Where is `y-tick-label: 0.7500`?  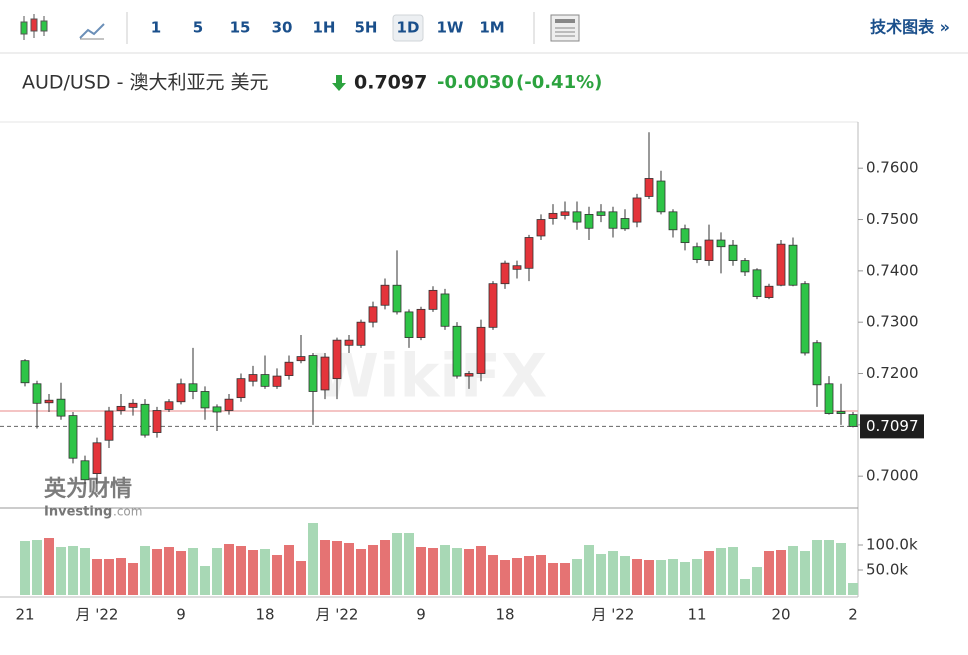 y-tick-label: 0.7500 is located at coordinates (892, 219).